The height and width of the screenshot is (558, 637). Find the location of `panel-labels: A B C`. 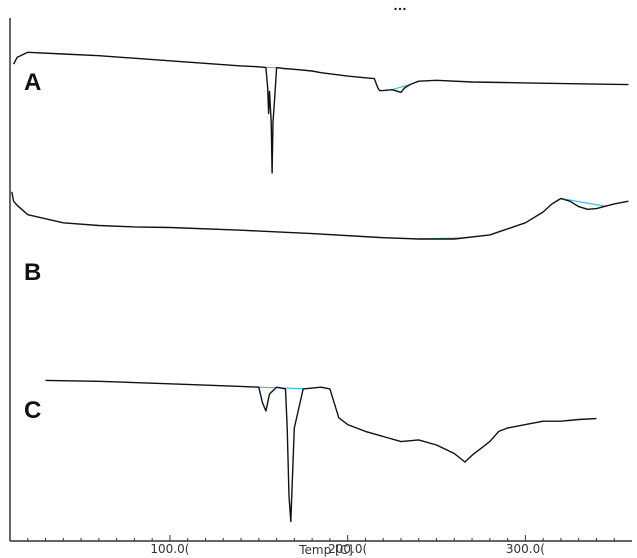

panel-labels: A B C is located at coordinates (32, 246).